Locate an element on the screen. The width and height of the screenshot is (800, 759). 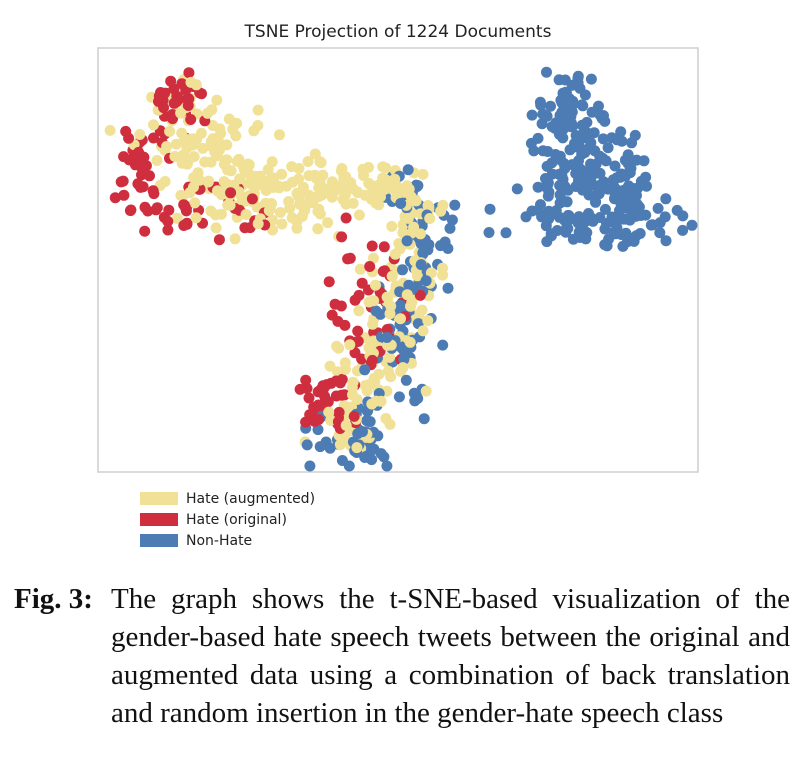
legend-label-hate-original: Hate (original) is located at coordinates (236, 519).